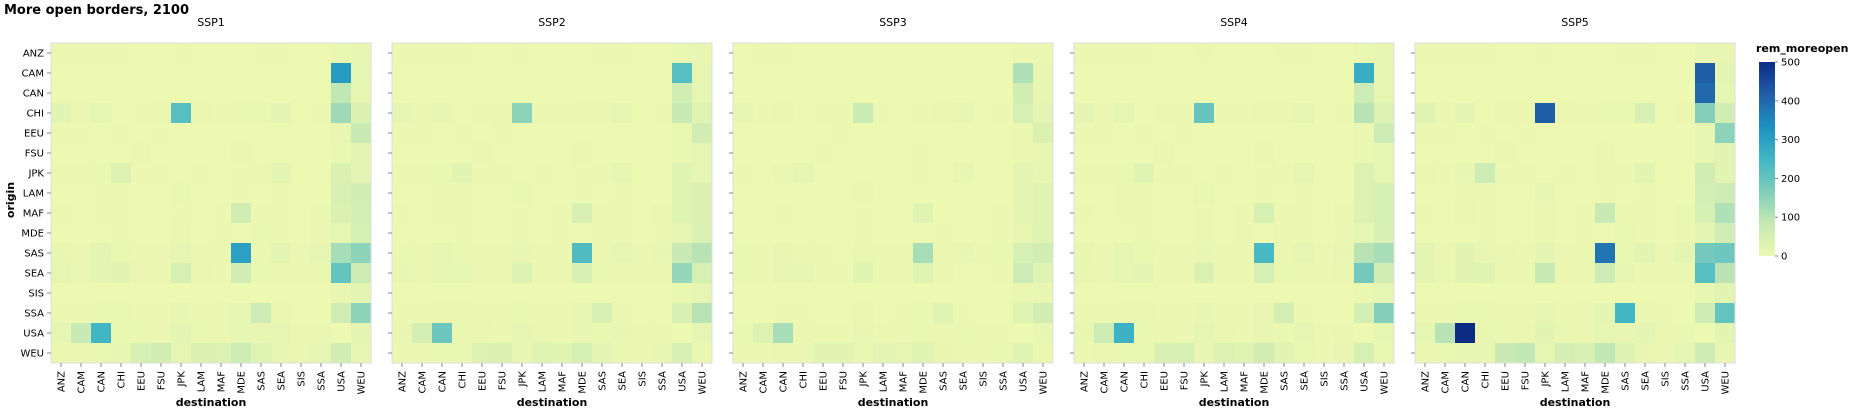 The width and height of the screenshot is (1851, 414). Describe the element at coordinates (463, 379) in the screenshot. I see `x-tick-label: CHI` at that location.